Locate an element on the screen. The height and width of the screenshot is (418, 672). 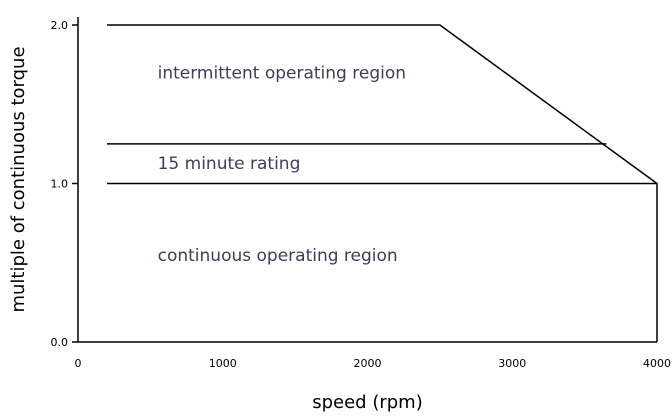
y-ticks: 0.0 1.0 2.0 is located at coordinates (64, 184).